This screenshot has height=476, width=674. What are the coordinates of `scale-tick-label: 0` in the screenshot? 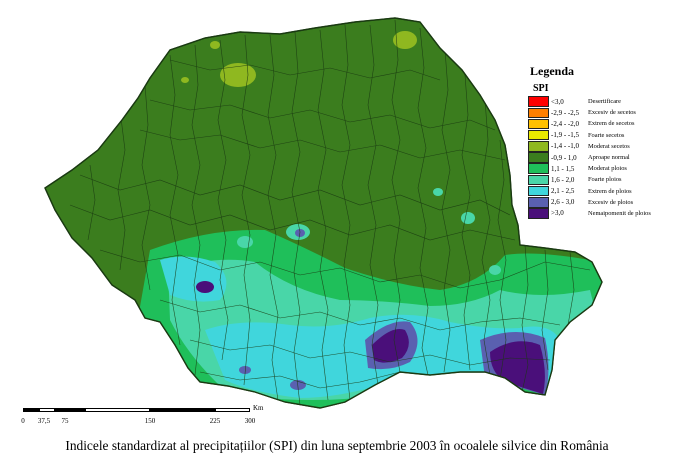 It's located at (23, 421).